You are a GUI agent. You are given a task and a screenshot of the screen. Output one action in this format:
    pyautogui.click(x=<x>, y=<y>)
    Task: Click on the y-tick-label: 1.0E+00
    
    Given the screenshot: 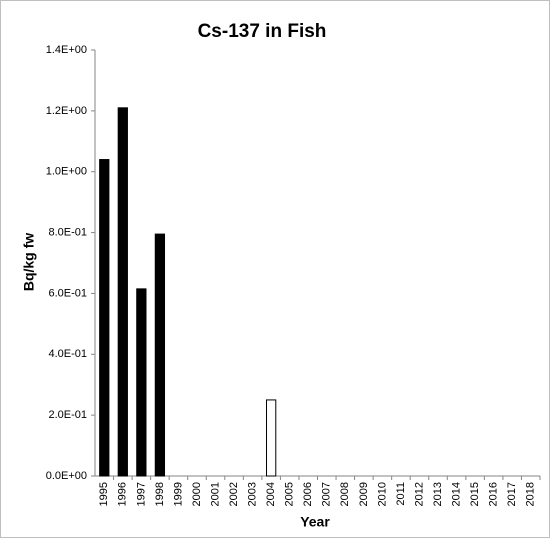 What is the action you would take?
    pyautogui.click(x=66, y=172)
    